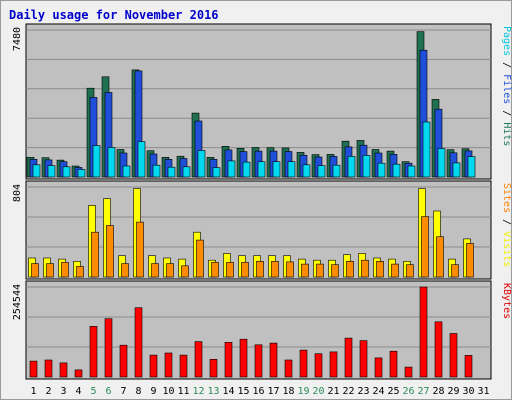  I want to click on x-tick-label: 18, so click(288, 391).